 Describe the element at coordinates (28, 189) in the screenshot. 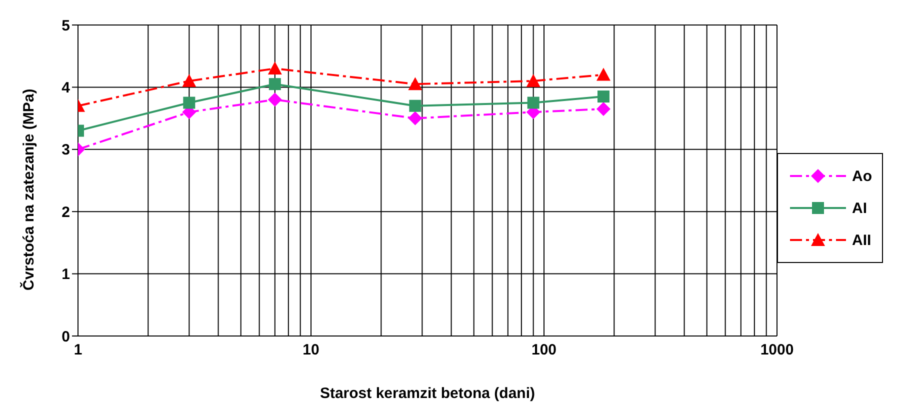

I see `y-axis-title: Čvrstoća na zatezanje (MPa)` at that location.